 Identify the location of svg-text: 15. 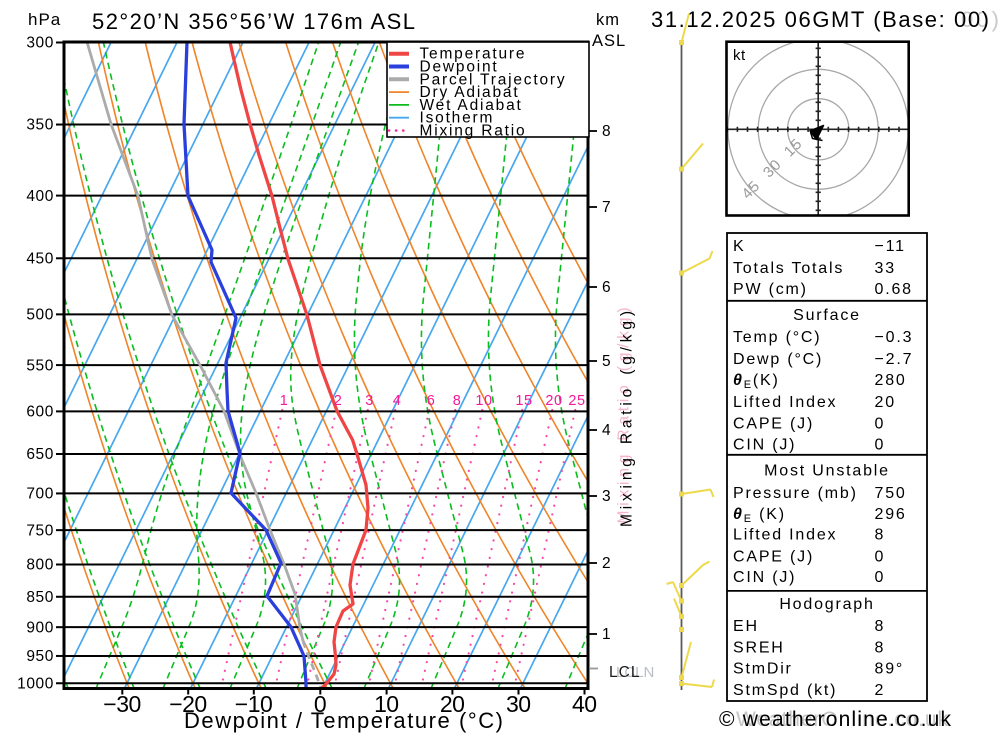
(523, 401).